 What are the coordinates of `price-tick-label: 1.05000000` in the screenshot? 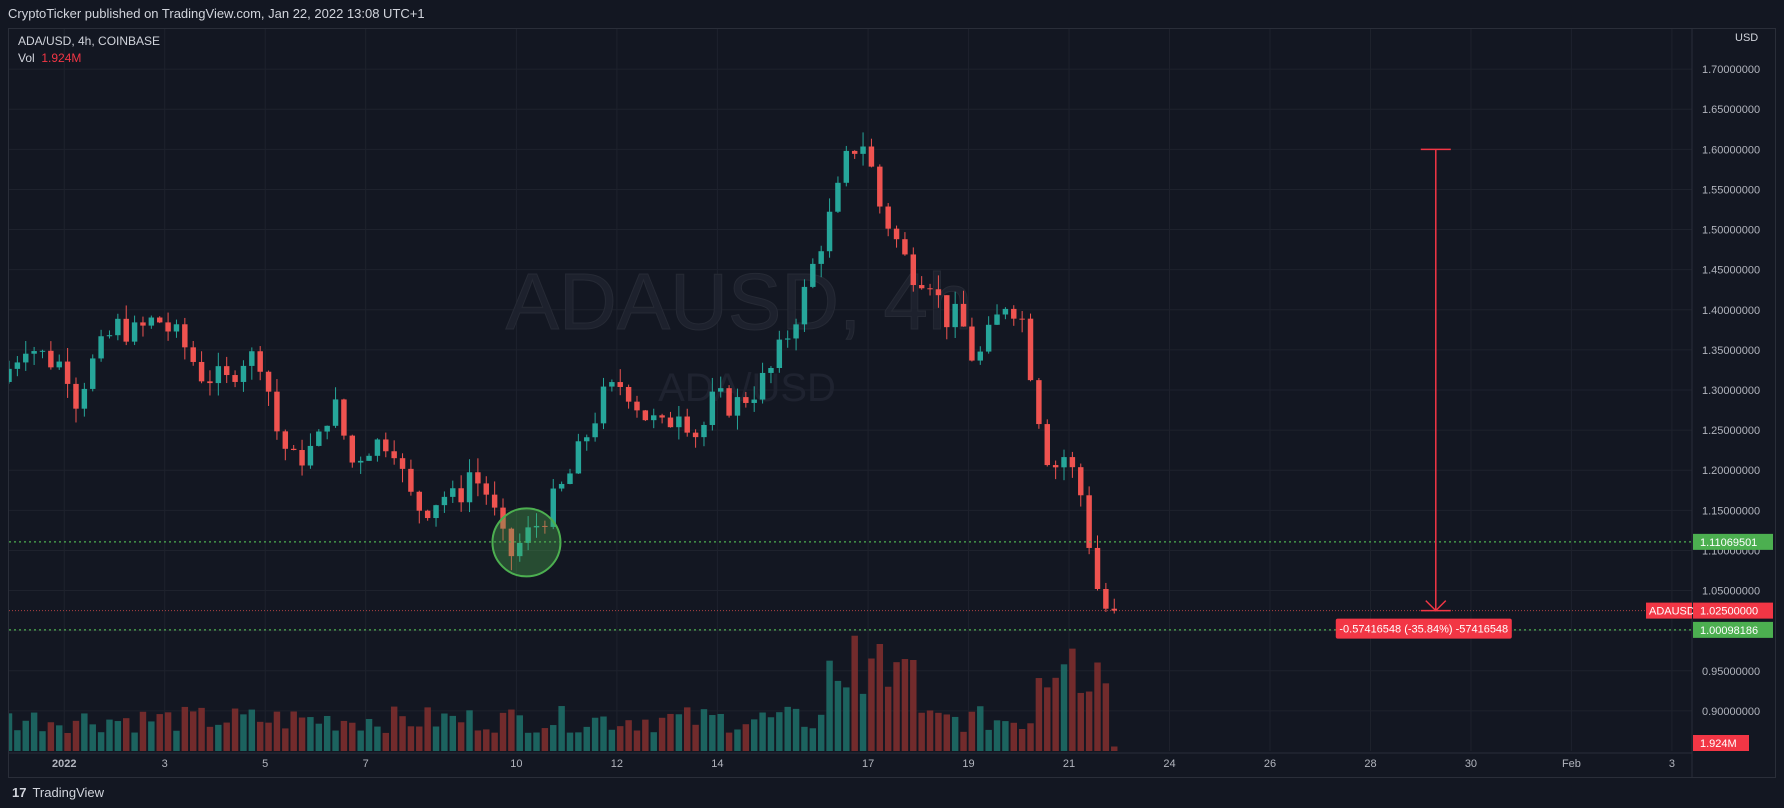 It's located at (1731, 592).